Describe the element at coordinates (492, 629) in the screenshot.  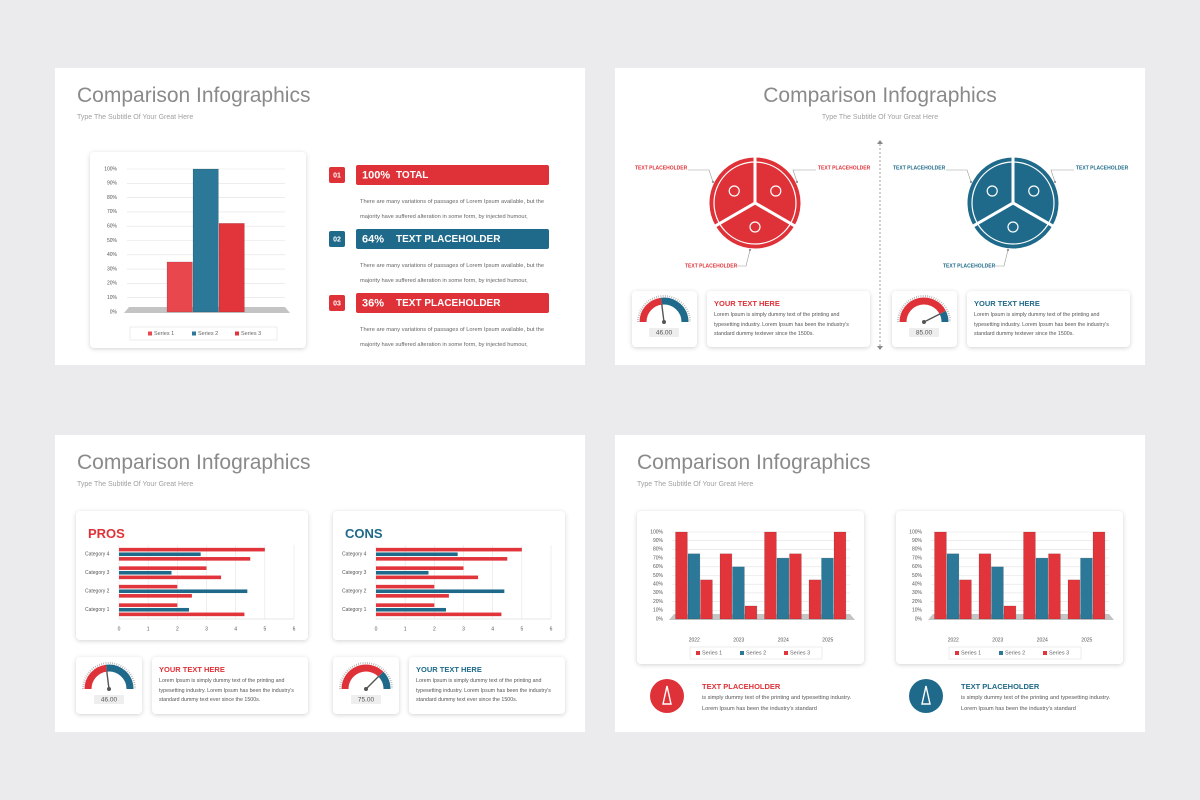
I see `x-tick-label: 4` at that location.